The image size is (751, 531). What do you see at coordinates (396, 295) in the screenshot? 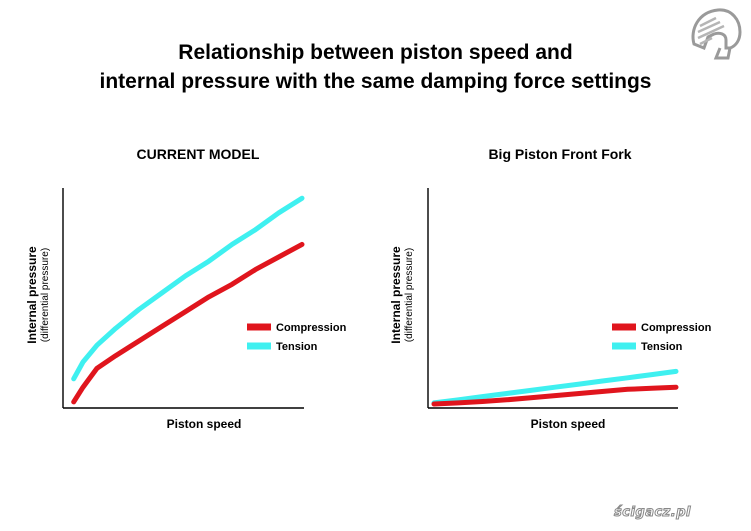
I see `chart-2-y-axis-label: Internal pressure` at bounding box center [396, 295].